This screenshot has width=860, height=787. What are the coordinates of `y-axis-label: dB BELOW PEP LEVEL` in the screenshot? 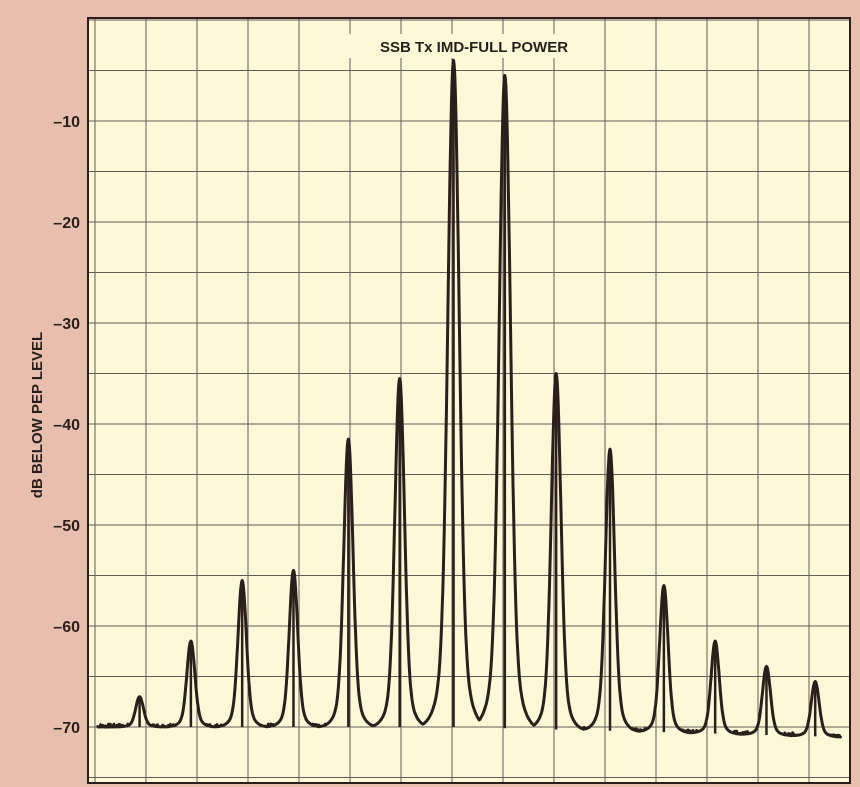 It's located at (37, 415).